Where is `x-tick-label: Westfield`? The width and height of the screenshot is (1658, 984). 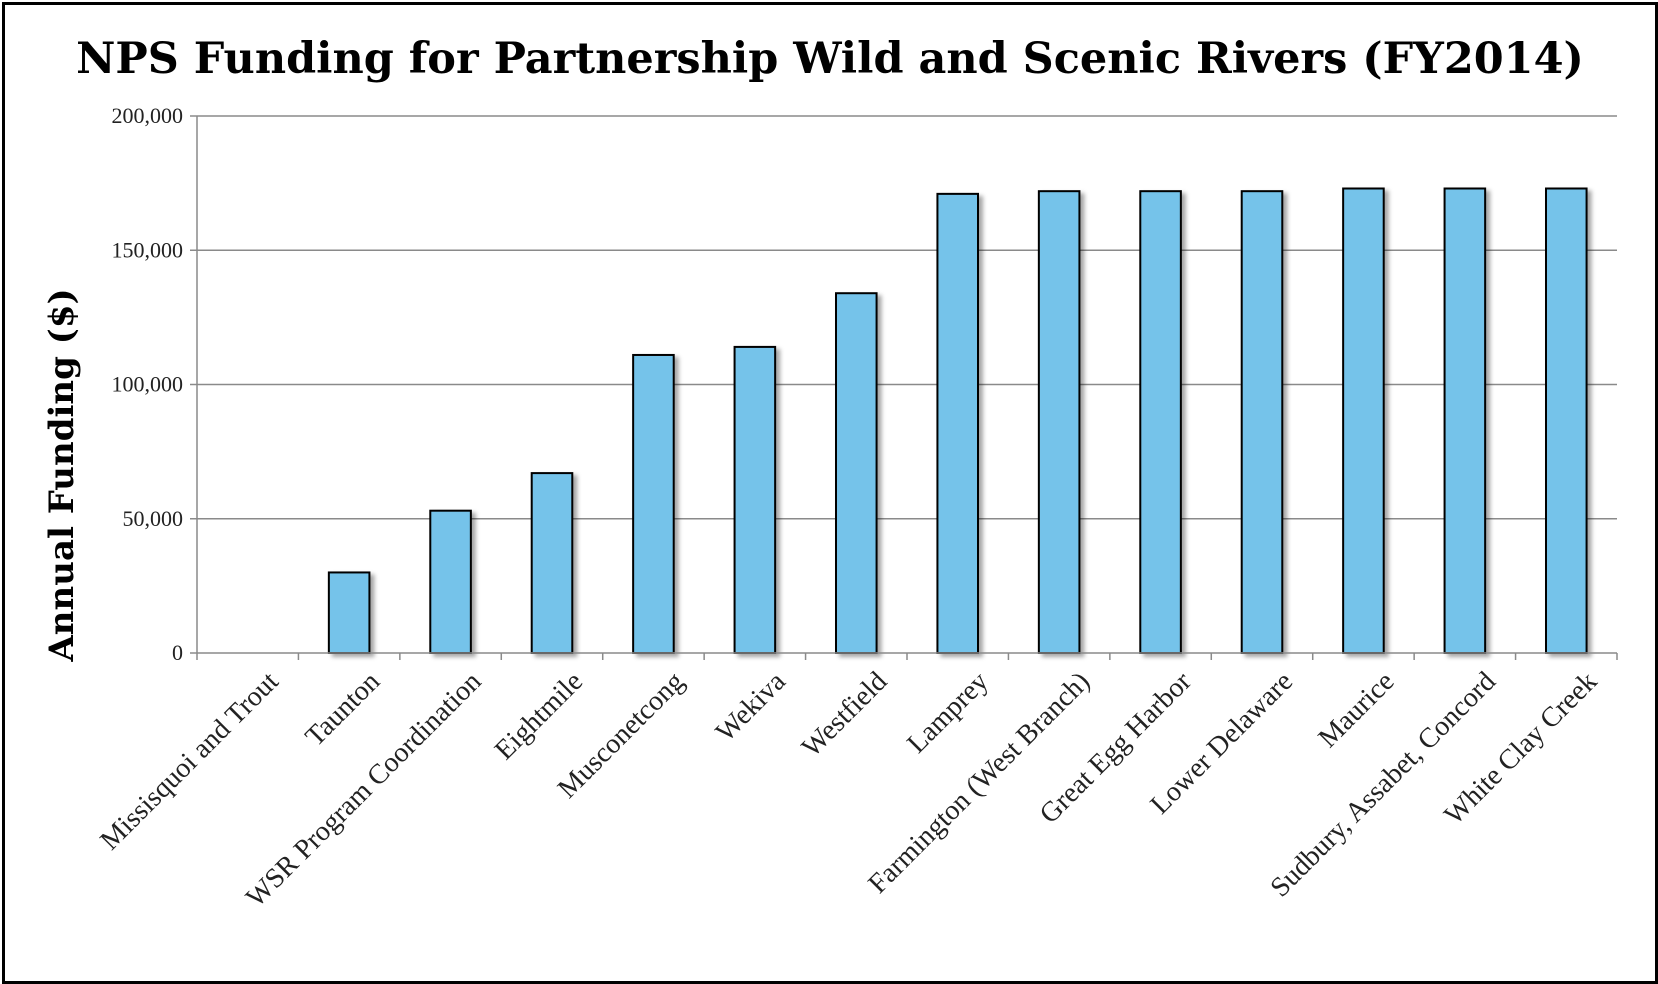 x-tick-label: Westfield is located at coordinates (844, 714).